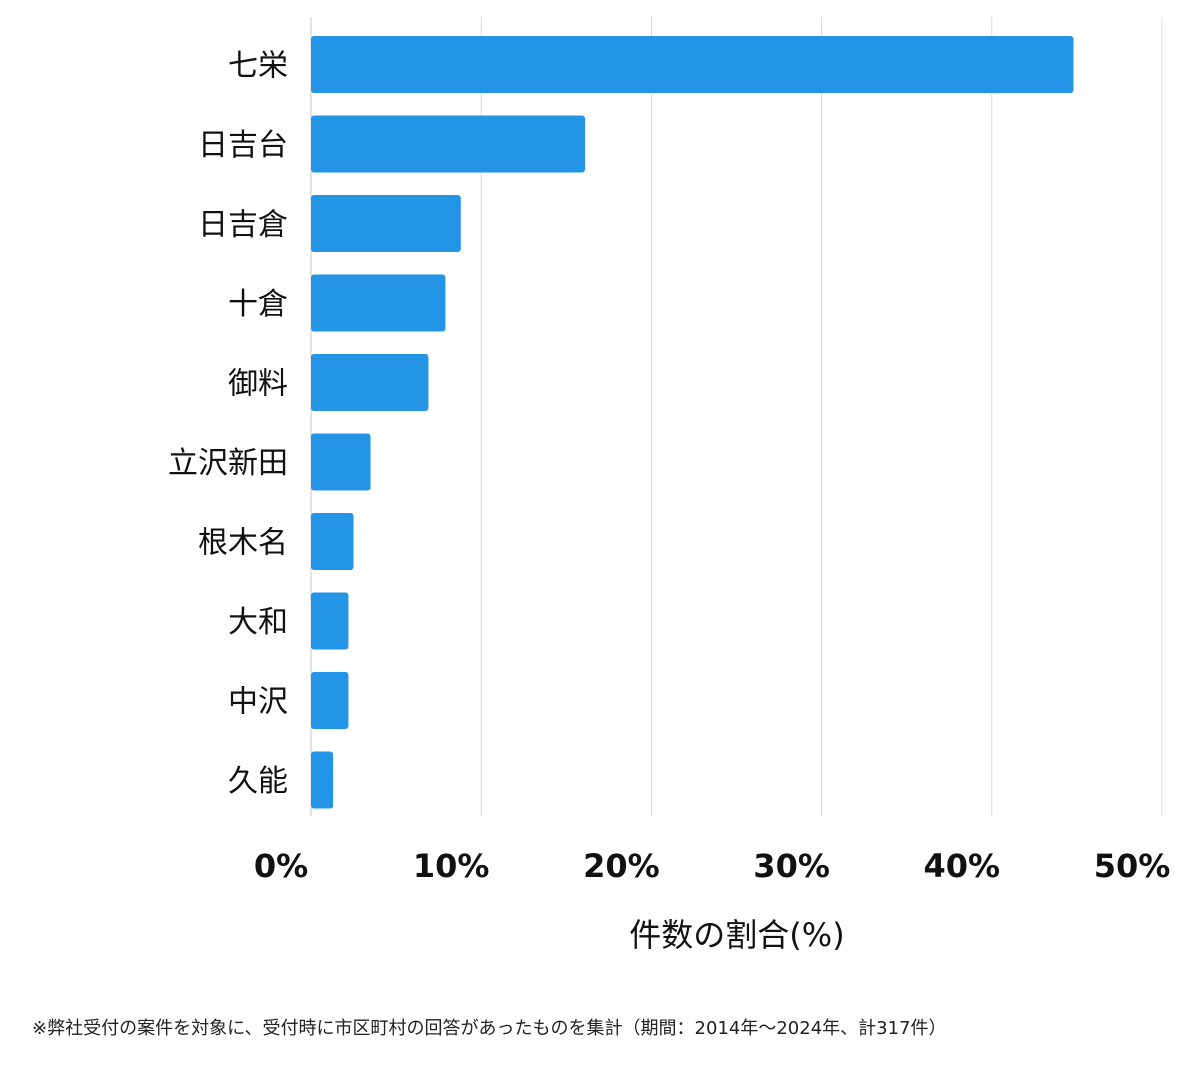  Describe the element at coordinates (962, 866) in the screenshot. I see `x-tick-label: 40%` at that location.